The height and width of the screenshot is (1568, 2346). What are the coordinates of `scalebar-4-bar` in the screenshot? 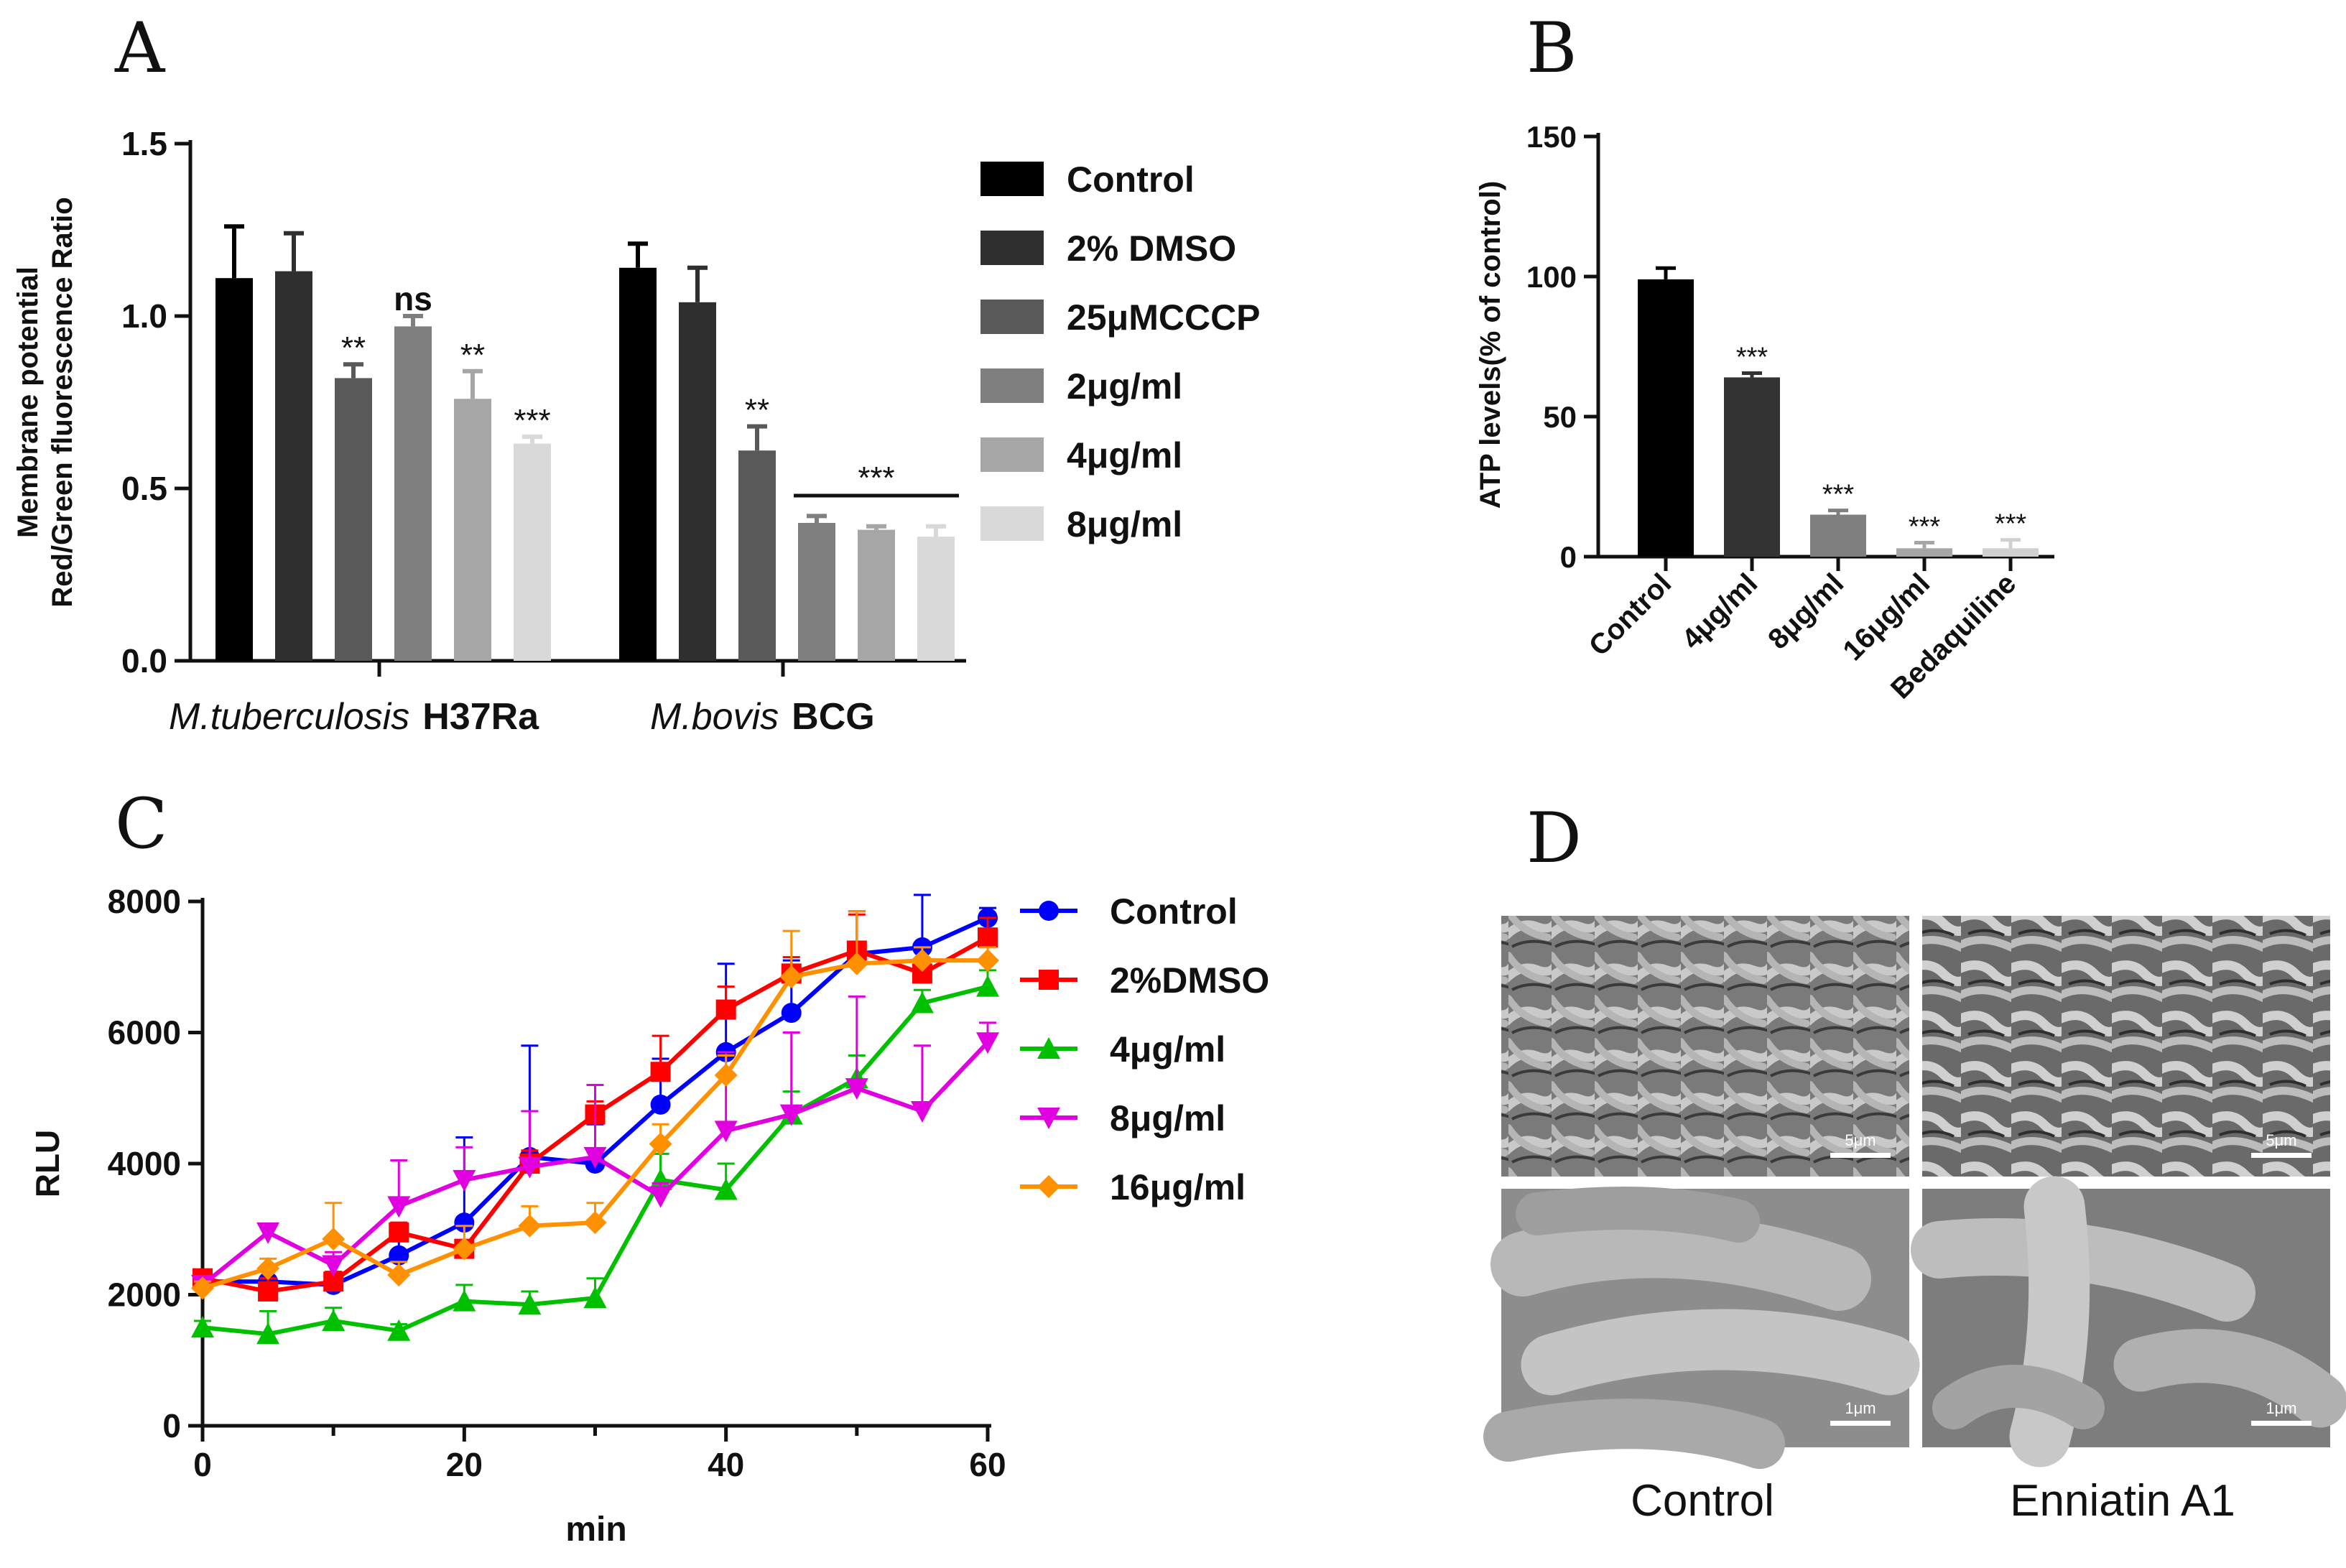 It's located at (2281, 1424).